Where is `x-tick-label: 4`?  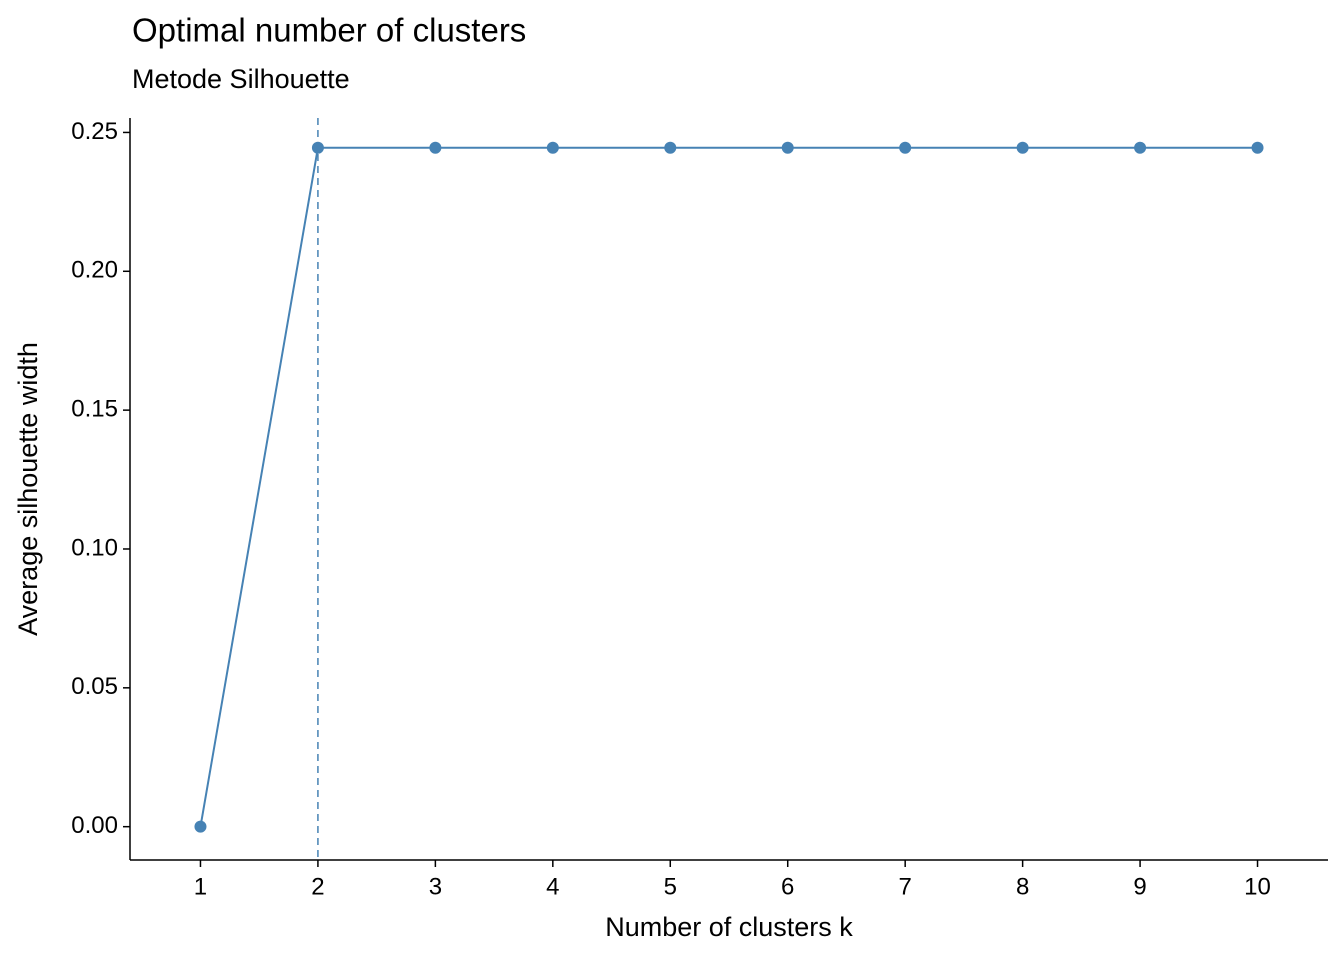 x-tick-label: 4 is located at coordinates (552, 886).